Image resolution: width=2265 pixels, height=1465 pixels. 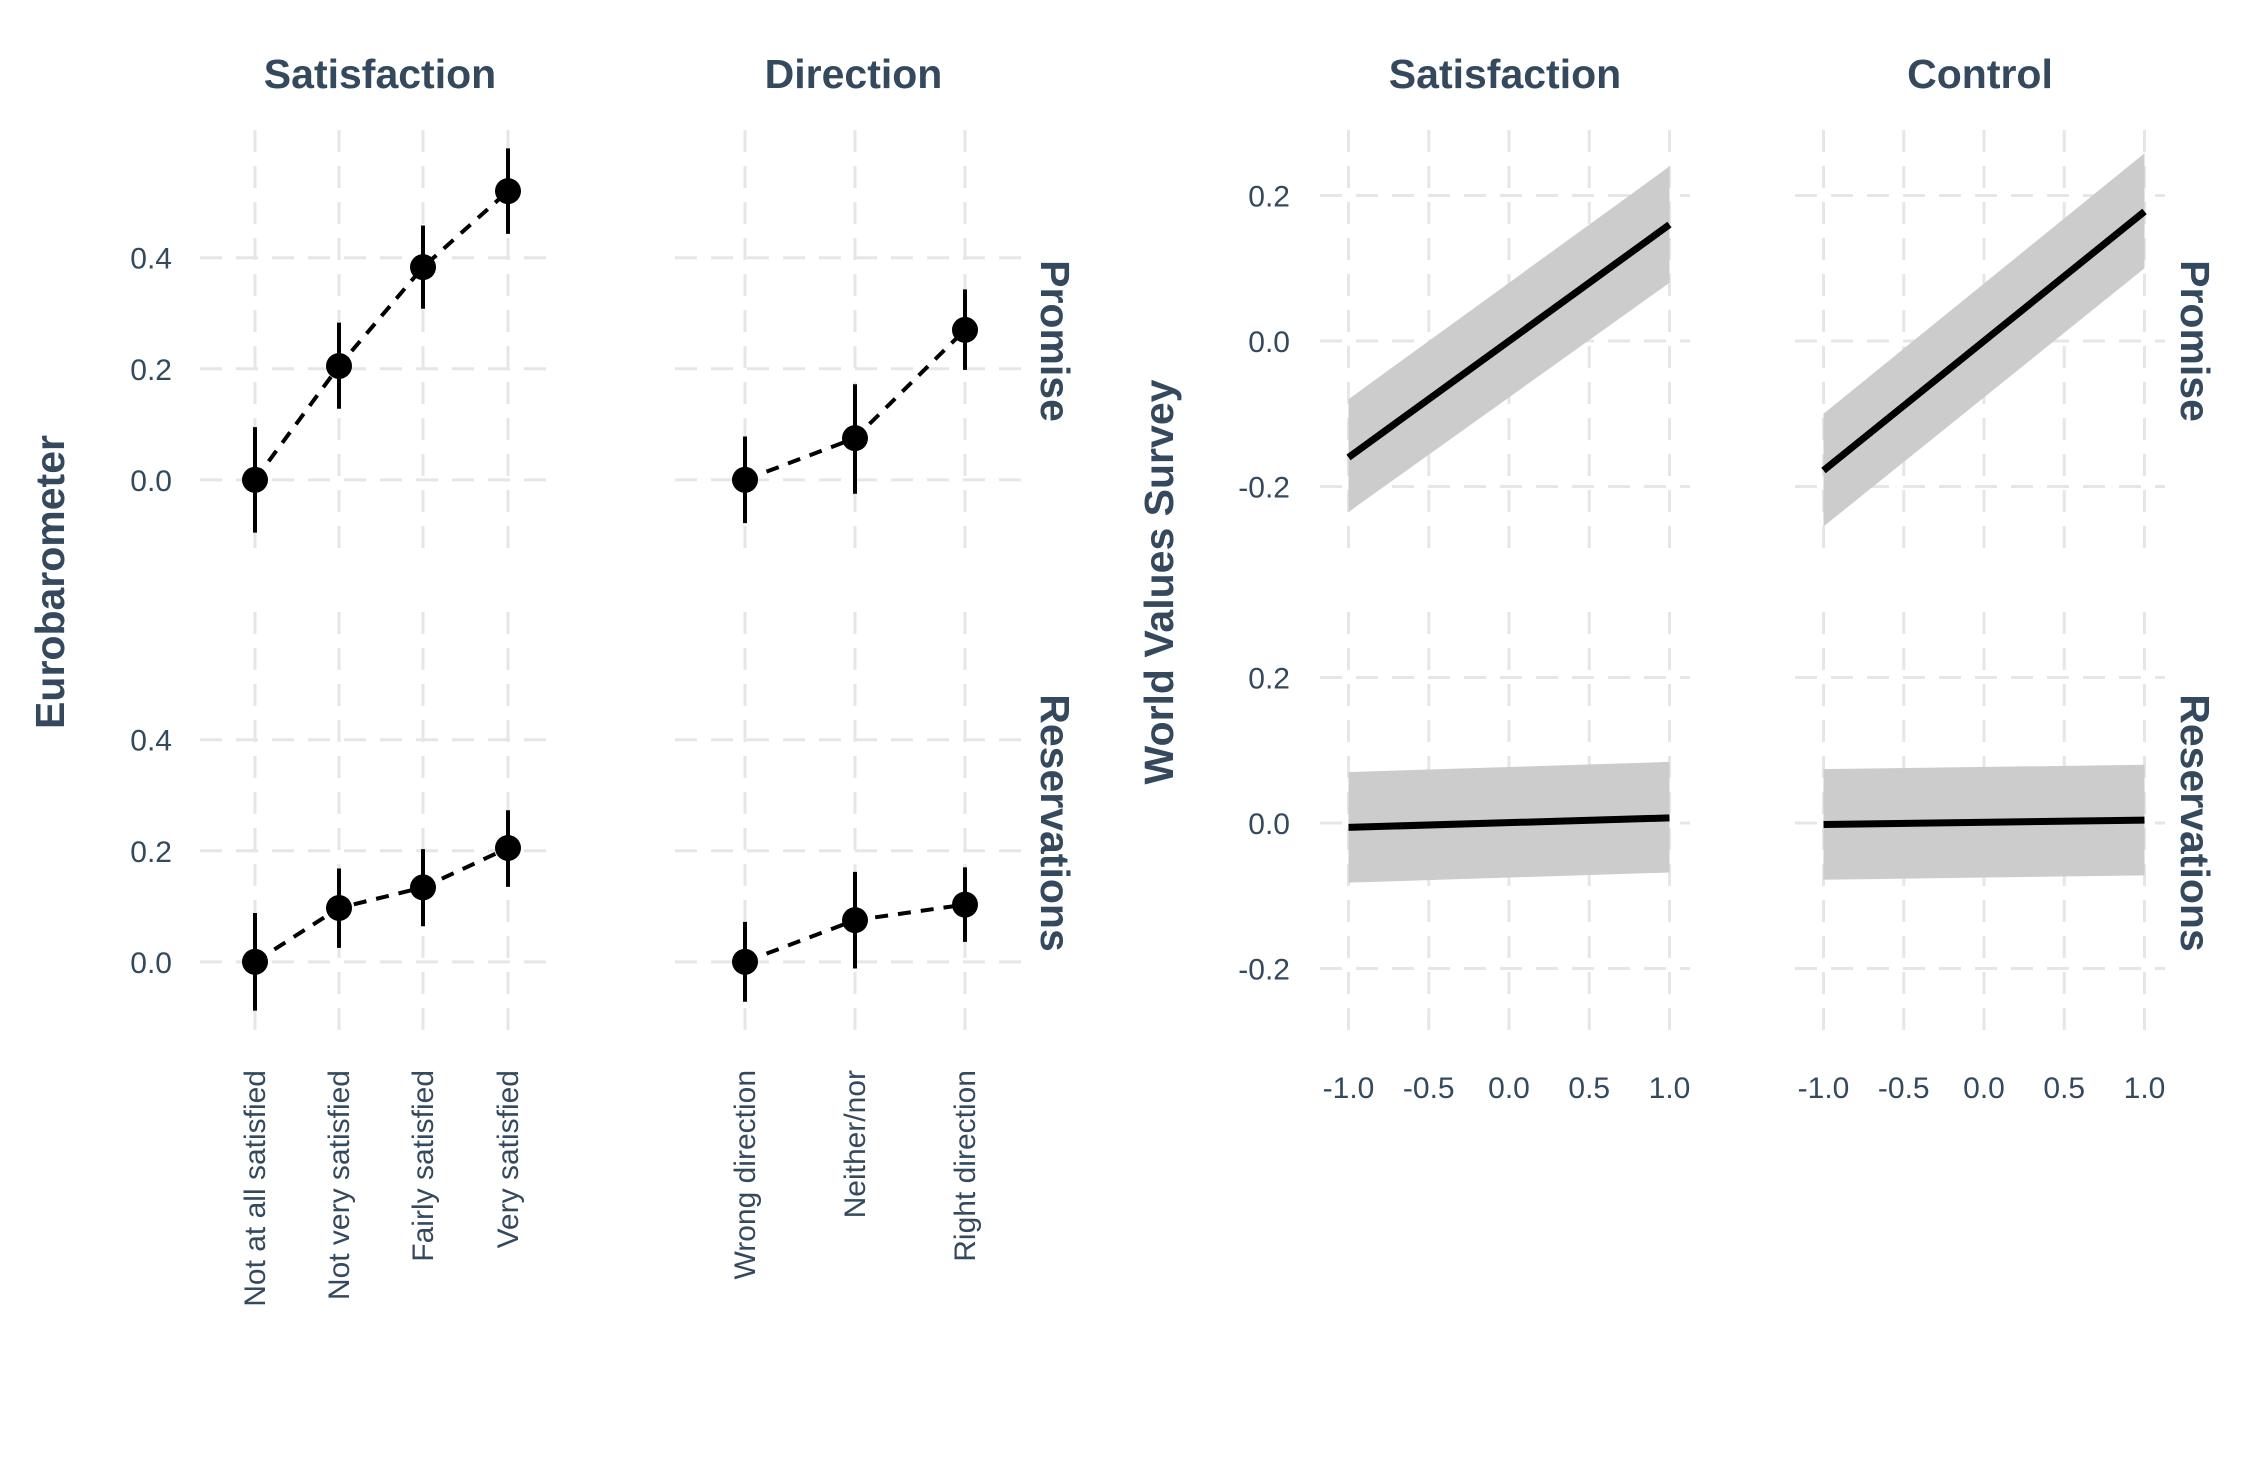 What do you see at coordinates (854, 74) in the screenshot?
I see `facet-strip-direction-left: Direction` at bounding box center [854, 74].